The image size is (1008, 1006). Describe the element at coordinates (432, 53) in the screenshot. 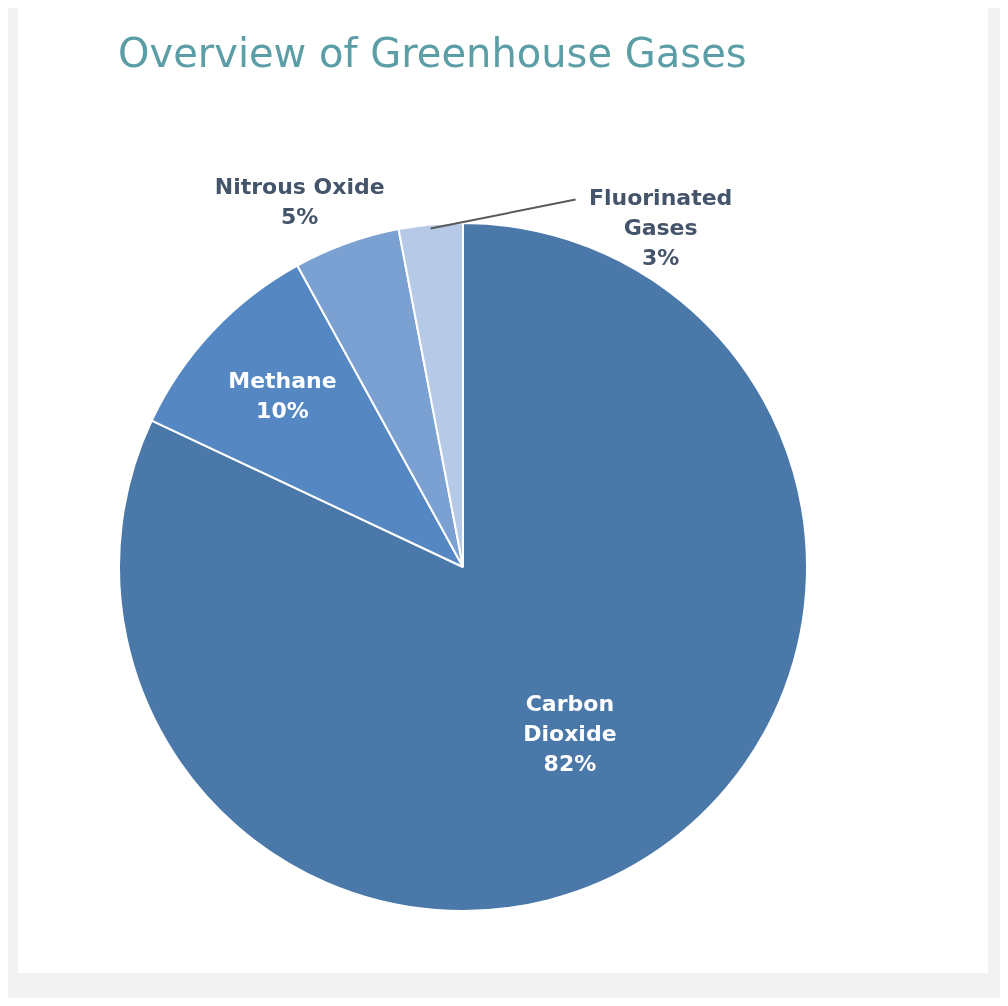

I see `chart-title: Overview of Greenhouse Gases` at that location.